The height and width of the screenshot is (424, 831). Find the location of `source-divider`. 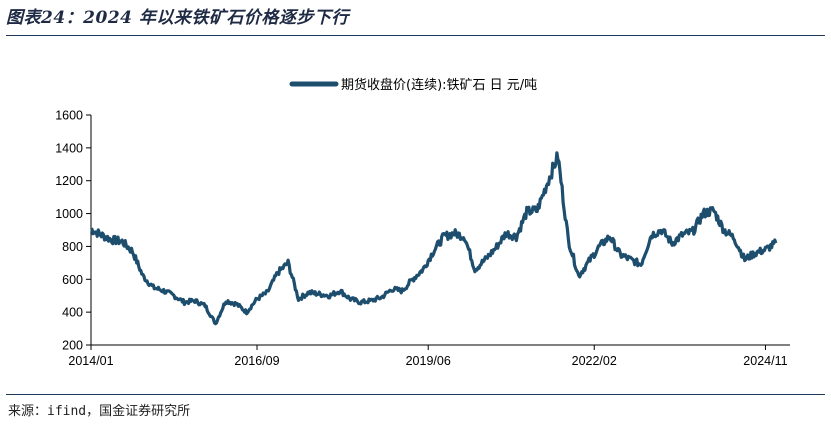

source-divider is located at coordinates (415, 394).